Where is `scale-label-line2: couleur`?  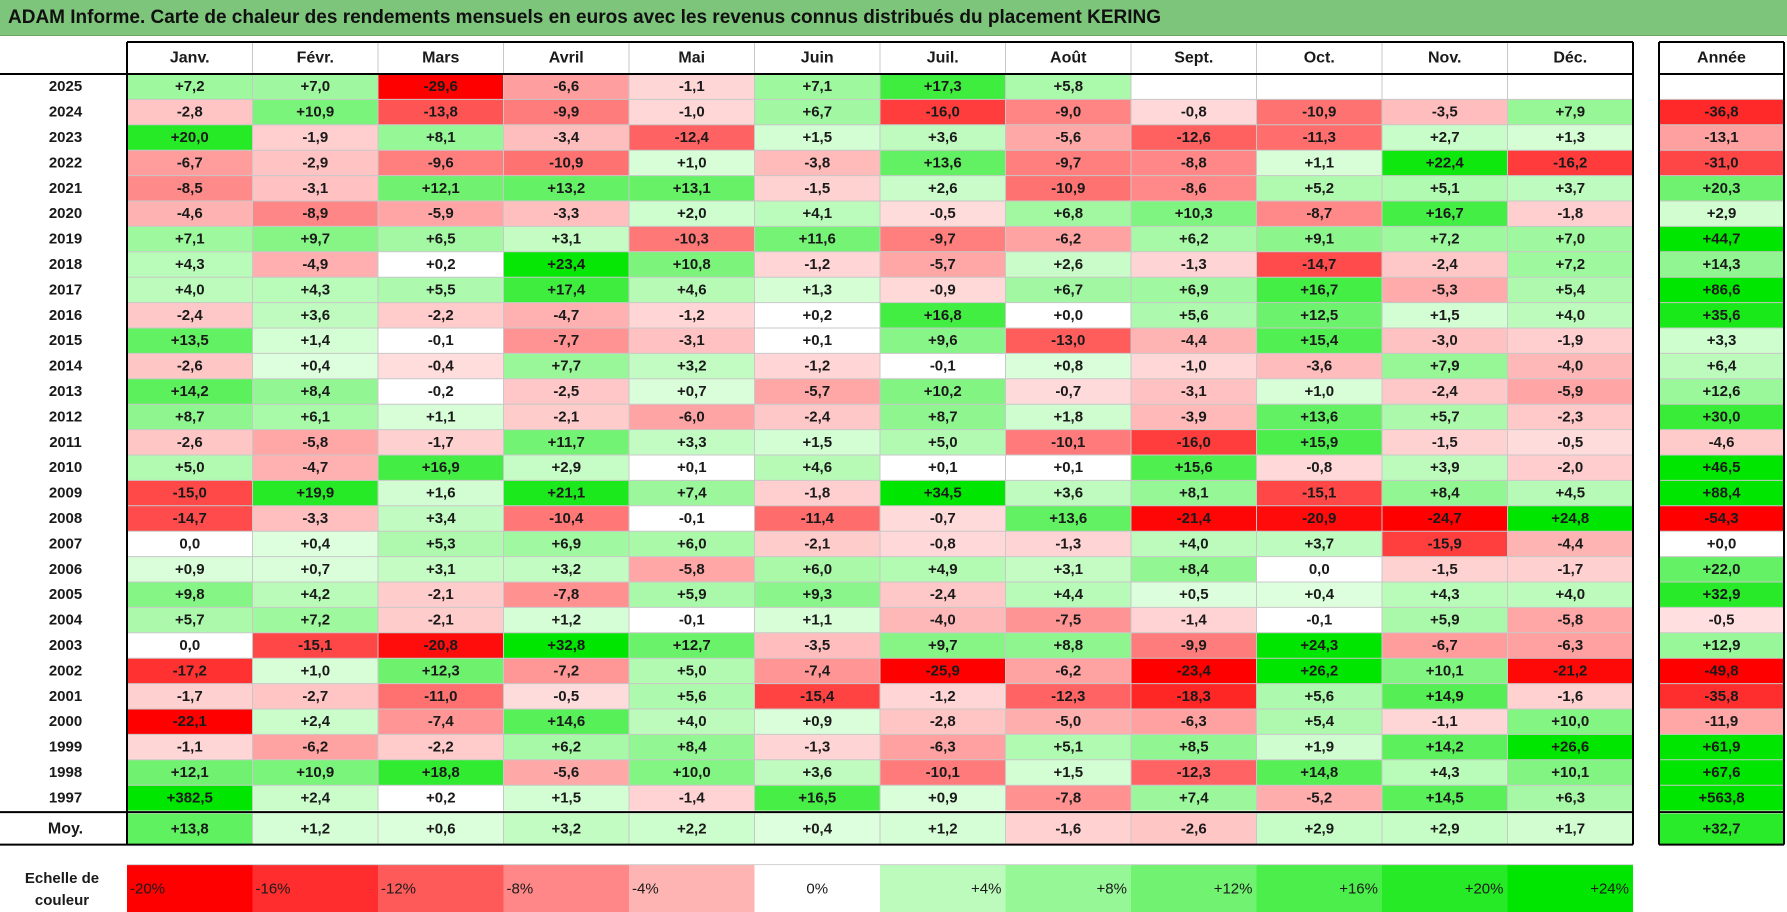 scale-label-line2: couleur is located at coordinates (62, 900).